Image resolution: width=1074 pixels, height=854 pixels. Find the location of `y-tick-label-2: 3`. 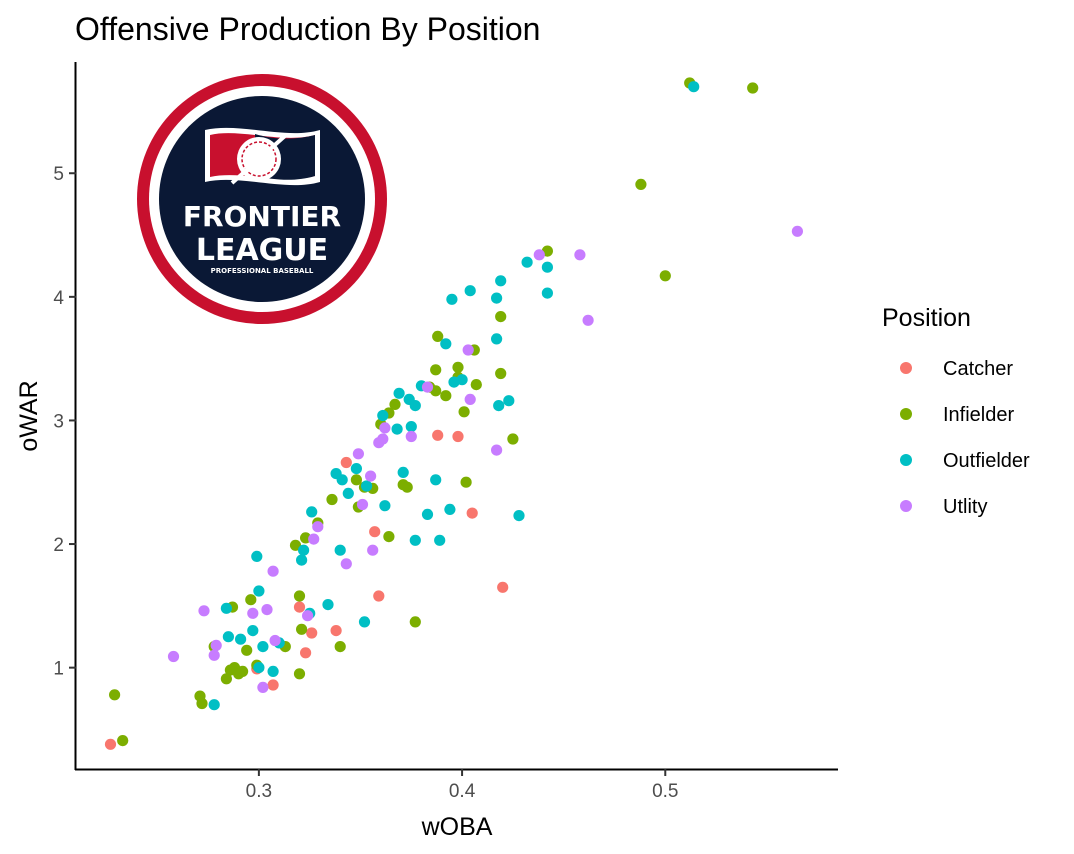

y-tick-label-2: 3 is located at coordinates (58, 421).